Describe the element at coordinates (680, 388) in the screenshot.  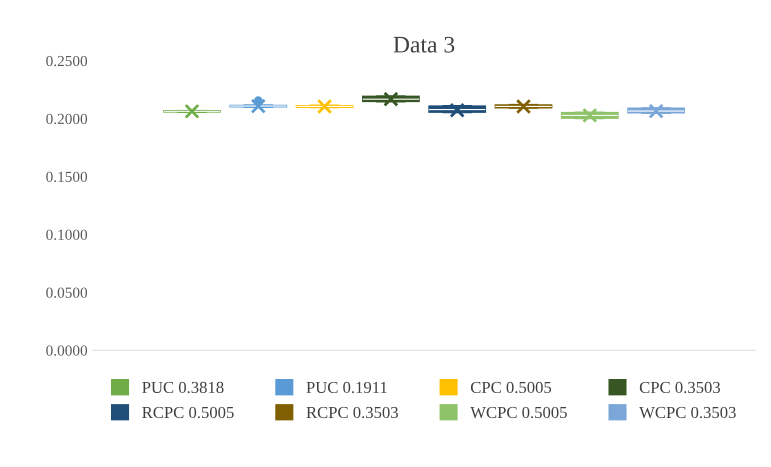
I see `legend-label: CPC 0.3503` at that location.